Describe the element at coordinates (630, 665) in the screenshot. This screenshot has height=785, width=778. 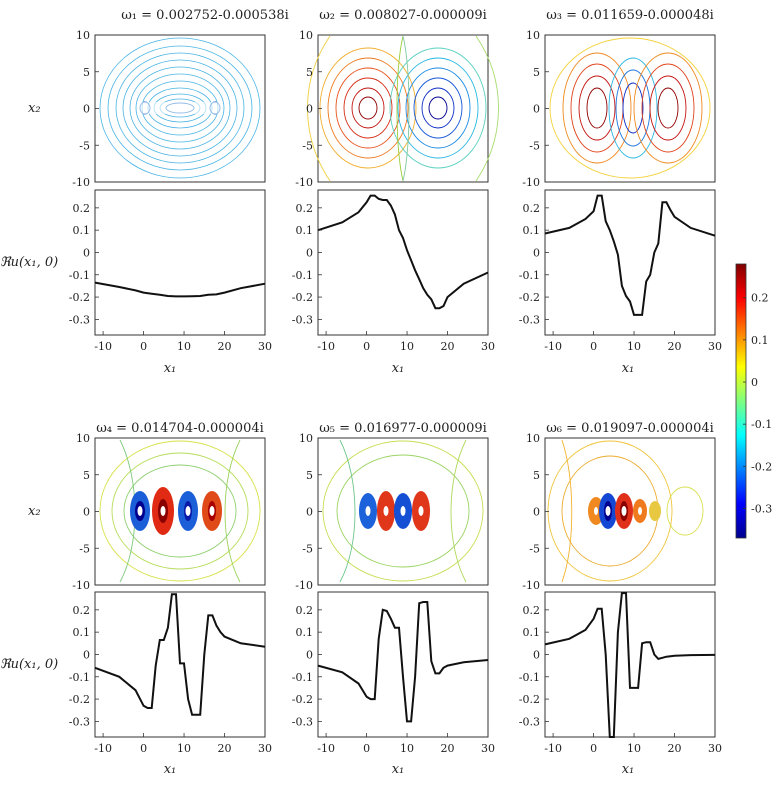
I see `mode-6-profile-line` at that location.